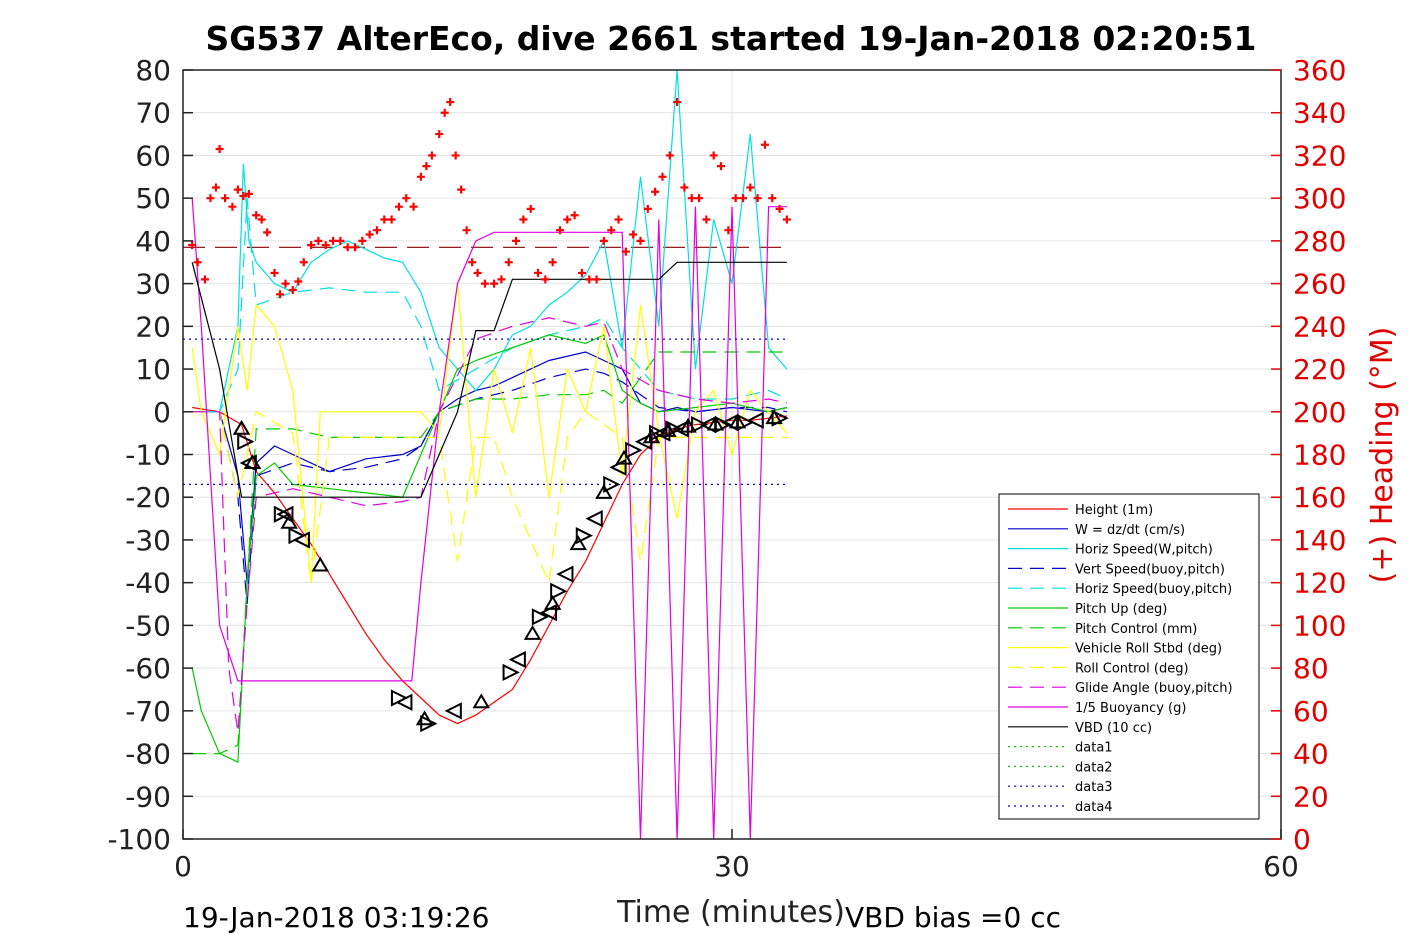  Describe the element at coordinates (1302, 839) in the screenshot. I see `y2-tick-label-18: 0` at that location.